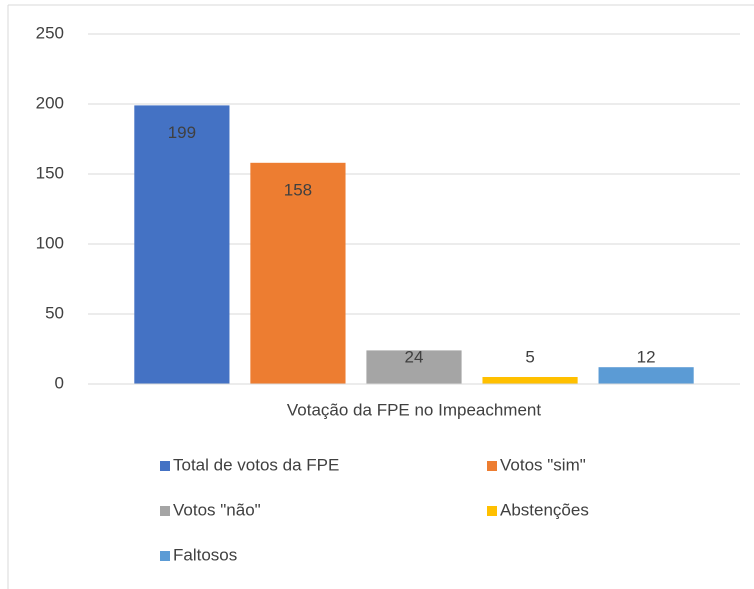 This screenshot has width=754, height=589. Describe the element at coordinates (256, 464) in the screenshot. I see `legend-label: Total de votos da FPE` at that location.